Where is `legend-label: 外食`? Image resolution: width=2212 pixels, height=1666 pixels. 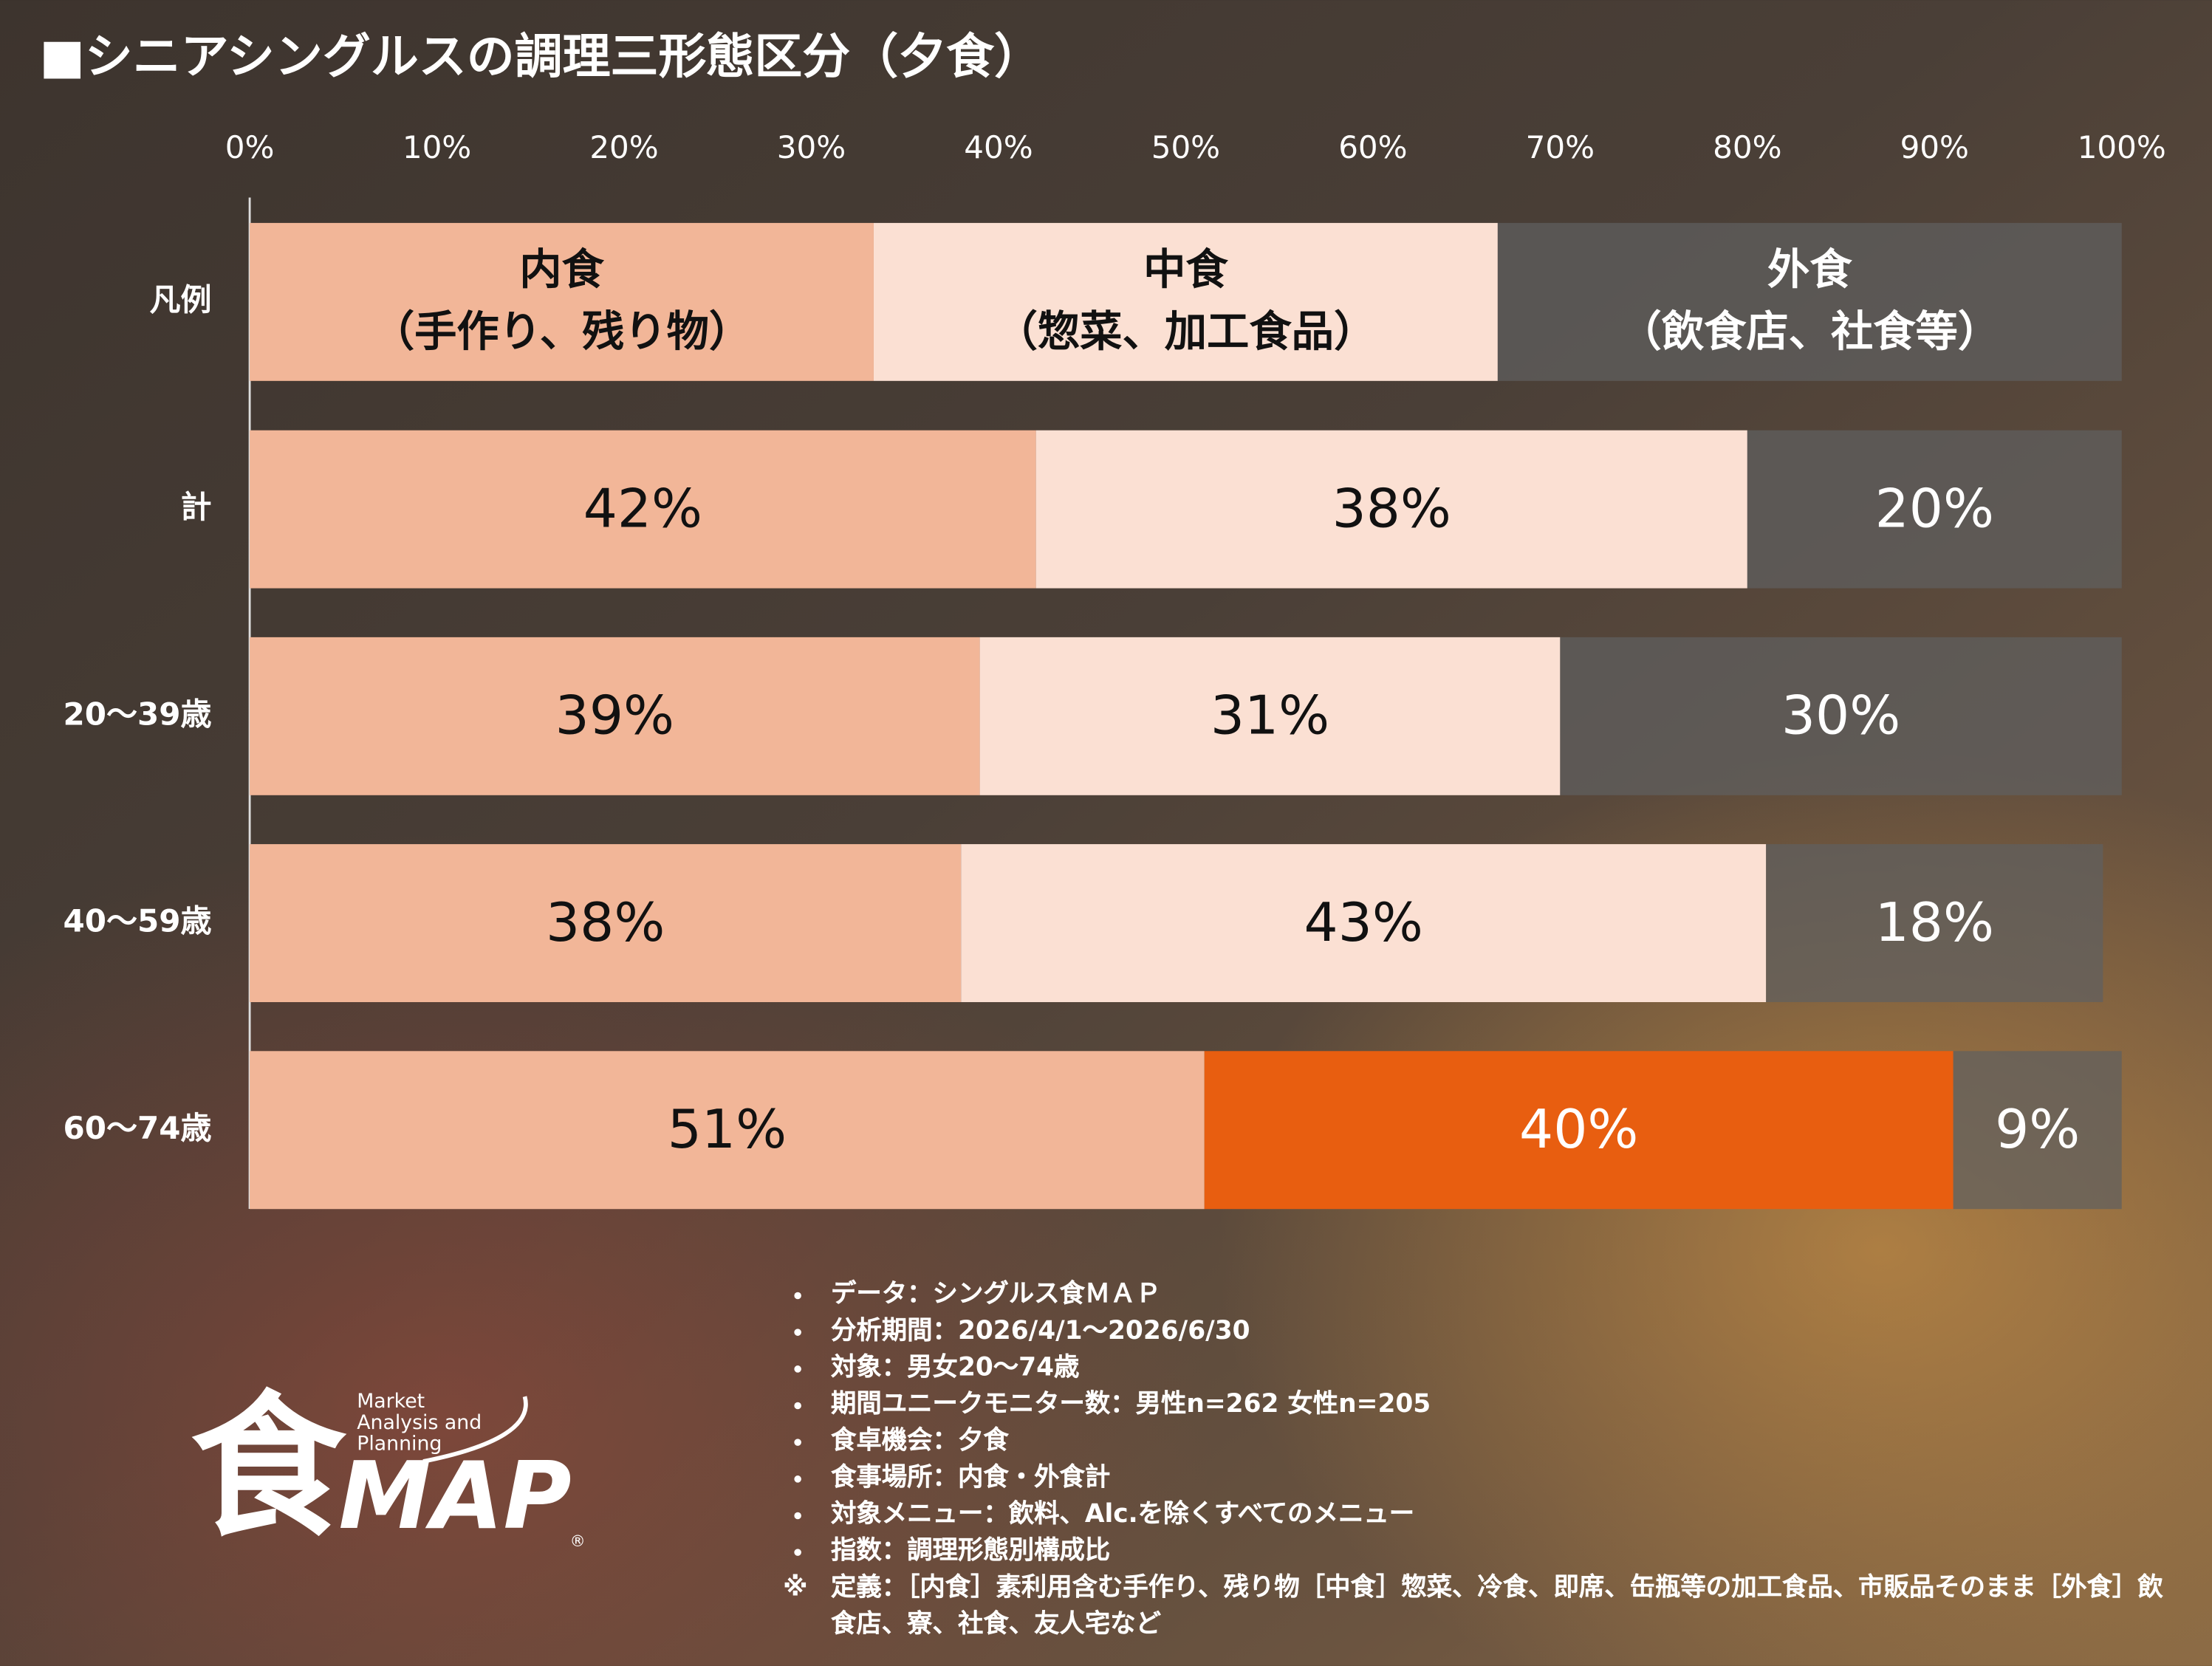 legend-label: 外食 is located at coordinates (1809, 269).